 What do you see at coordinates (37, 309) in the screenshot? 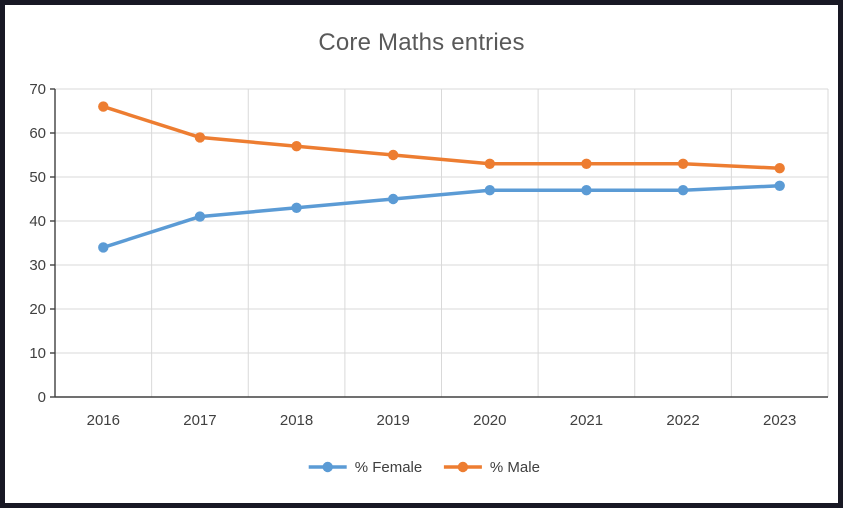
I see `y-tick-label: 20` at bounding box center [37, 309].